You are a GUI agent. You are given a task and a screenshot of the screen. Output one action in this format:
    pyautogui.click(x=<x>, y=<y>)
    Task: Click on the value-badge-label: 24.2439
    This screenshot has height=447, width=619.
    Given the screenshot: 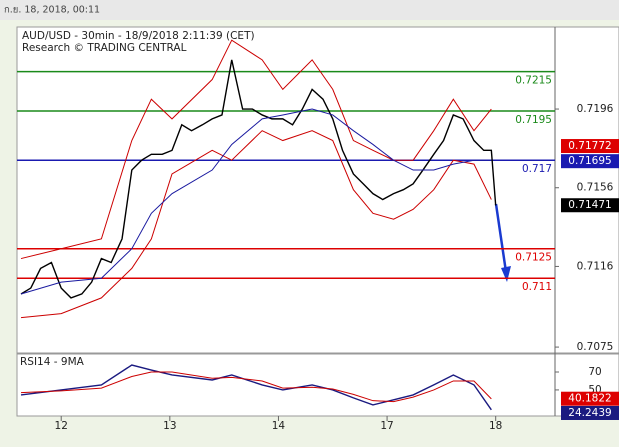 What is the action you would take?
    pyautogui.click(x=589, y=413)
    